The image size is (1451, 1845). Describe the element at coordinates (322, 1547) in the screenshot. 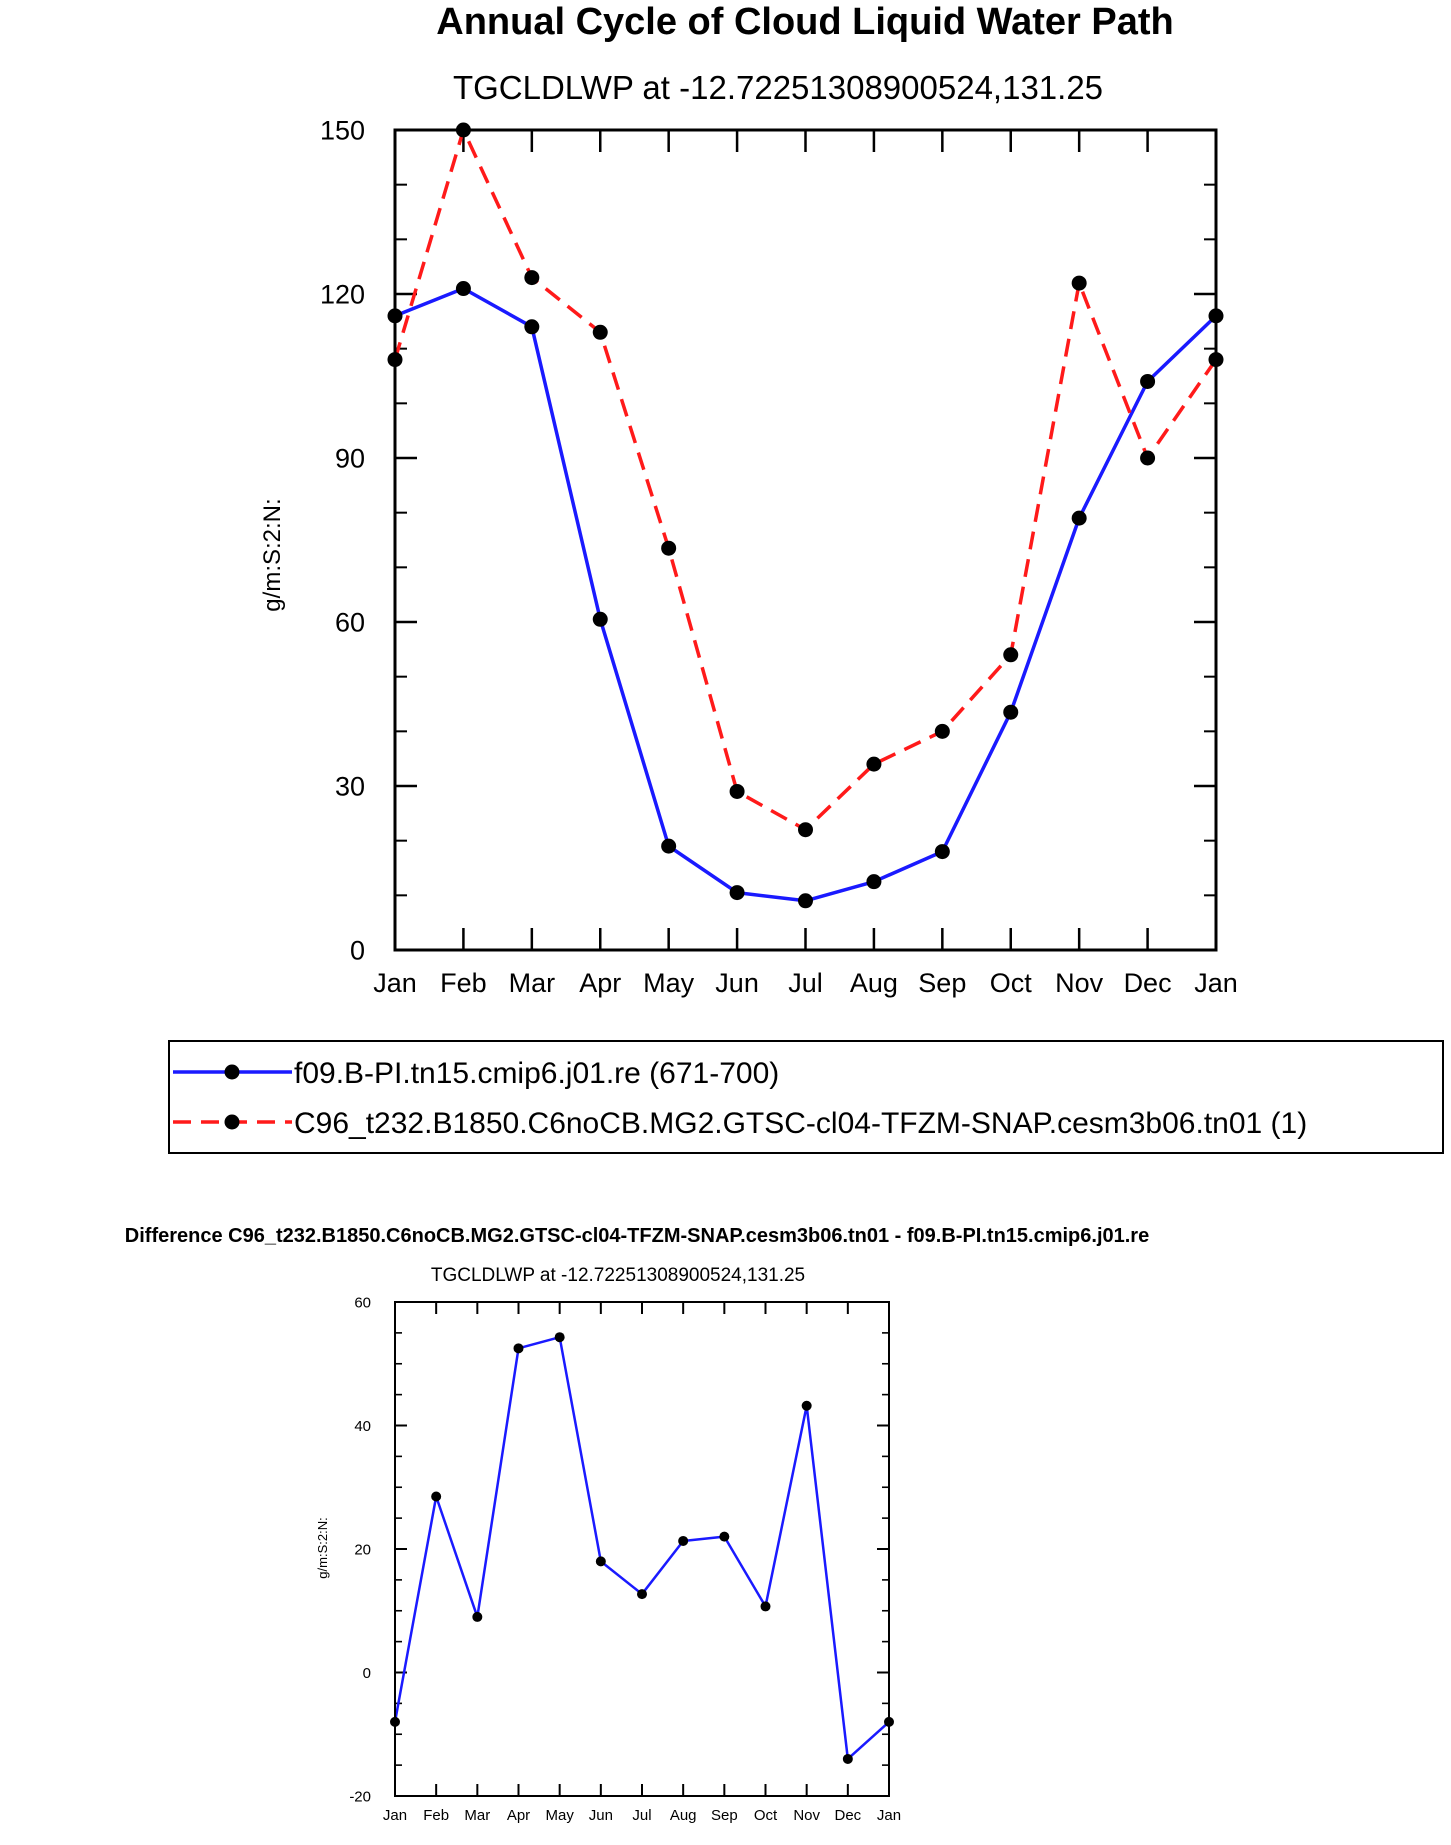

I see `difference-chart-ylabel: g/m:S:2:N:` at that location.